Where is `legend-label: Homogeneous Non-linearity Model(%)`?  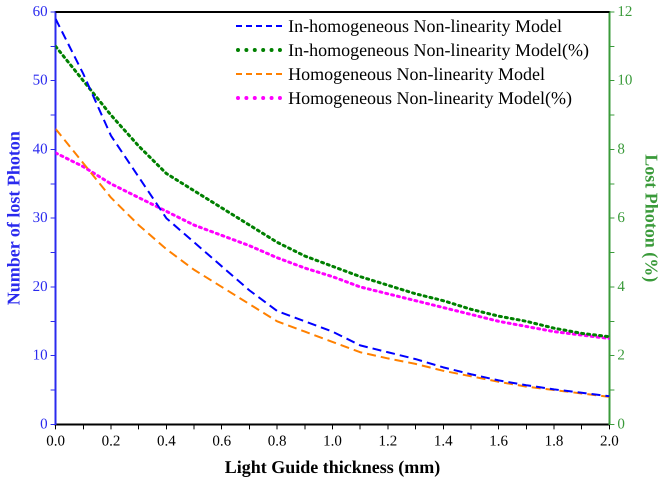
legend-label: Homogeneous Non-linearity Model(%) is located at coordinates (430, 98).